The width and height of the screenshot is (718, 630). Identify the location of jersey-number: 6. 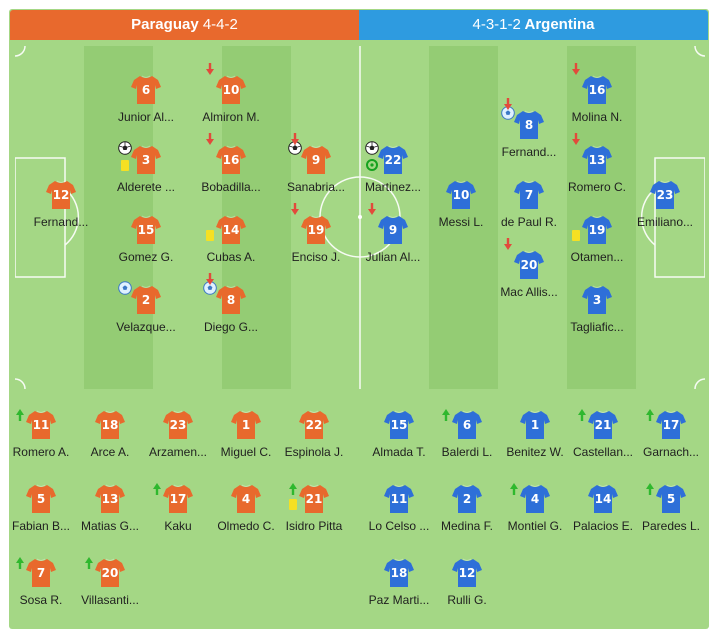
(467, 425).